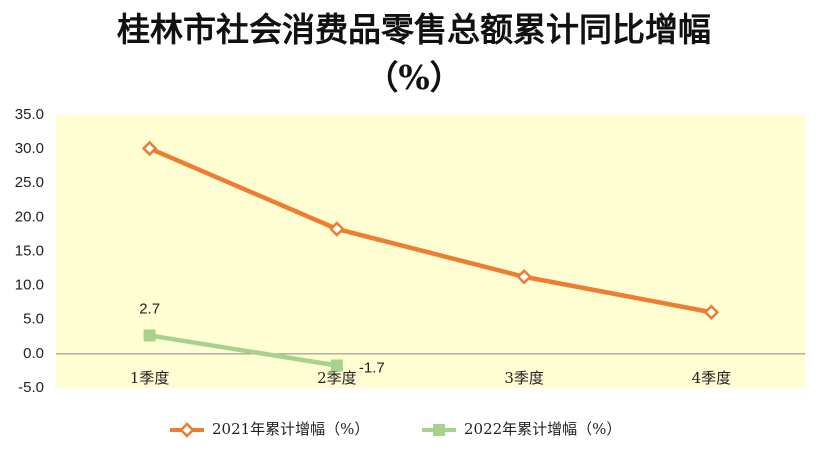 This screenshot has width=828, height=453. Describe the element at coordinates (524, 378) in the screenshot. I see `x-tick-label: 3季度` at that location.